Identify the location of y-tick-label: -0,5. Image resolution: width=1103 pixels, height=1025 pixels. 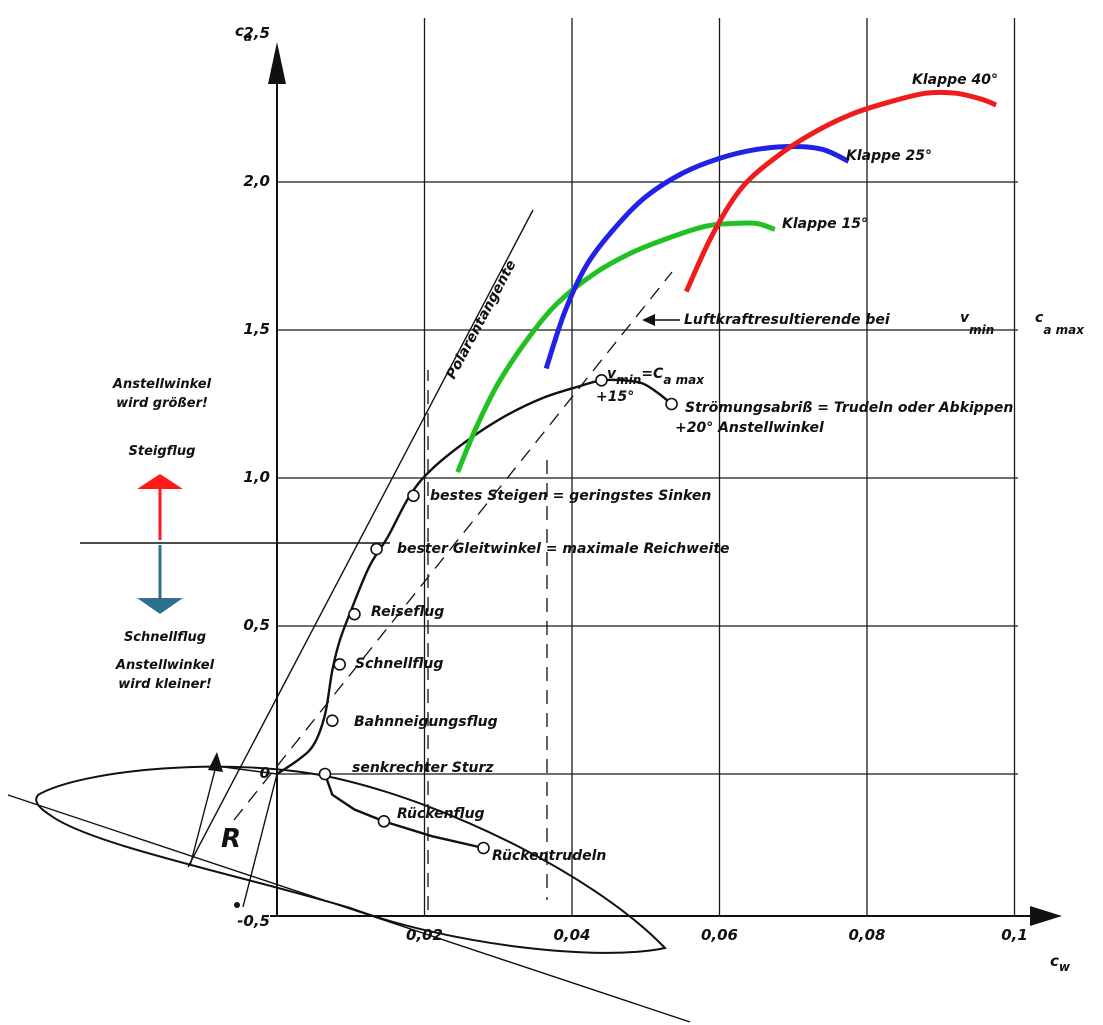
(253, 921).